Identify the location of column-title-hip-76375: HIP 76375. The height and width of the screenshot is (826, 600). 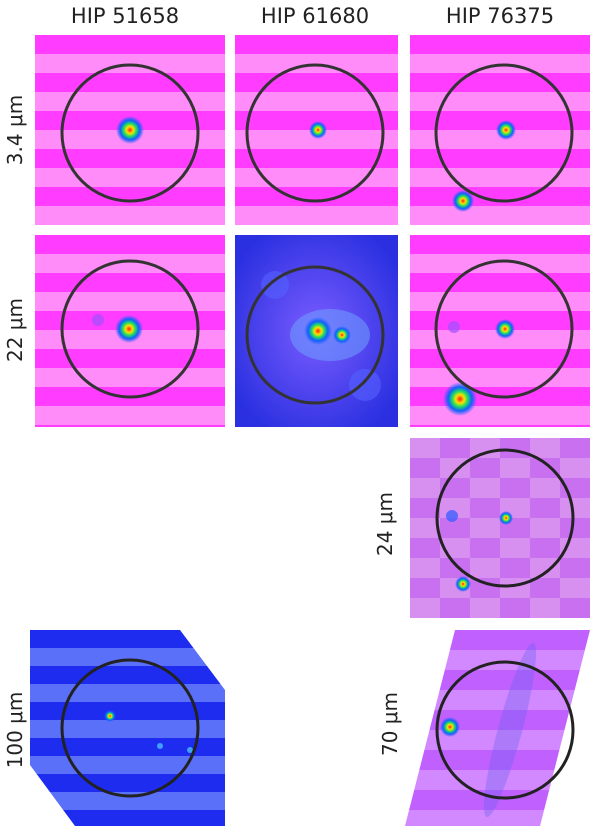
(500, 16).